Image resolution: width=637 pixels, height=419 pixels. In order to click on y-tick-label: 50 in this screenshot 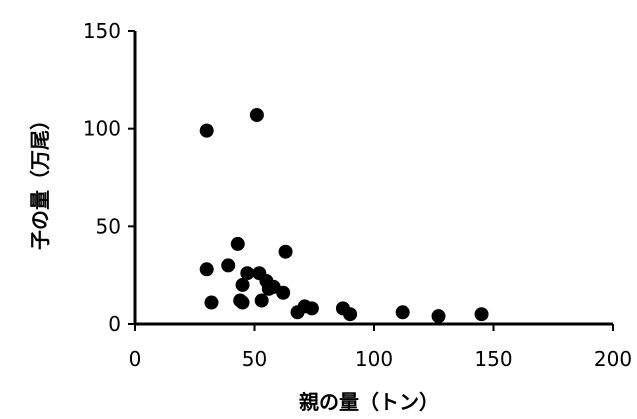, I will do `click(108, 226)`.